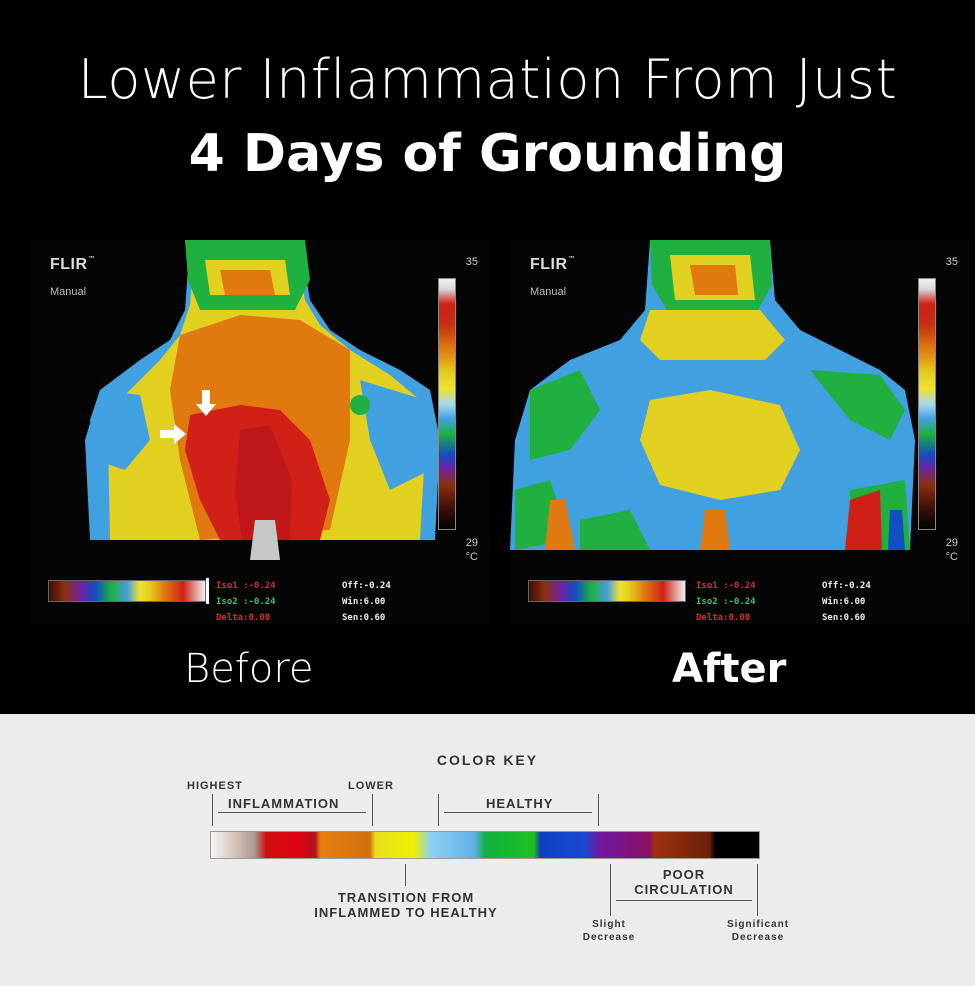 The width and height of the screenshot is (975, 986). What do you see at coordinates (284, 803) in the screenshot?
I see `inflammation-label: INFLAMMATION` at bounding box center [284, 803].